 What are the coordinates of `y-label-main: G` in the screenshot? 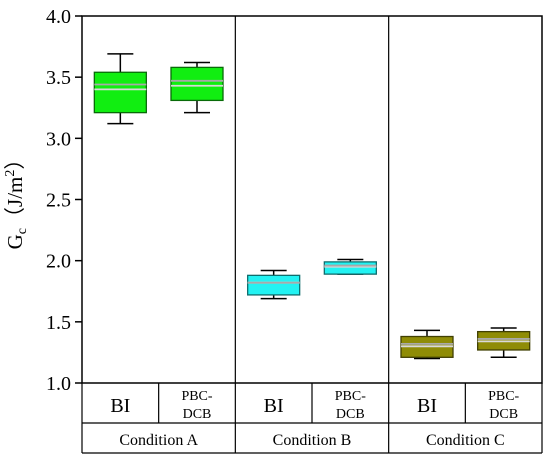 It's located at (15, 241).